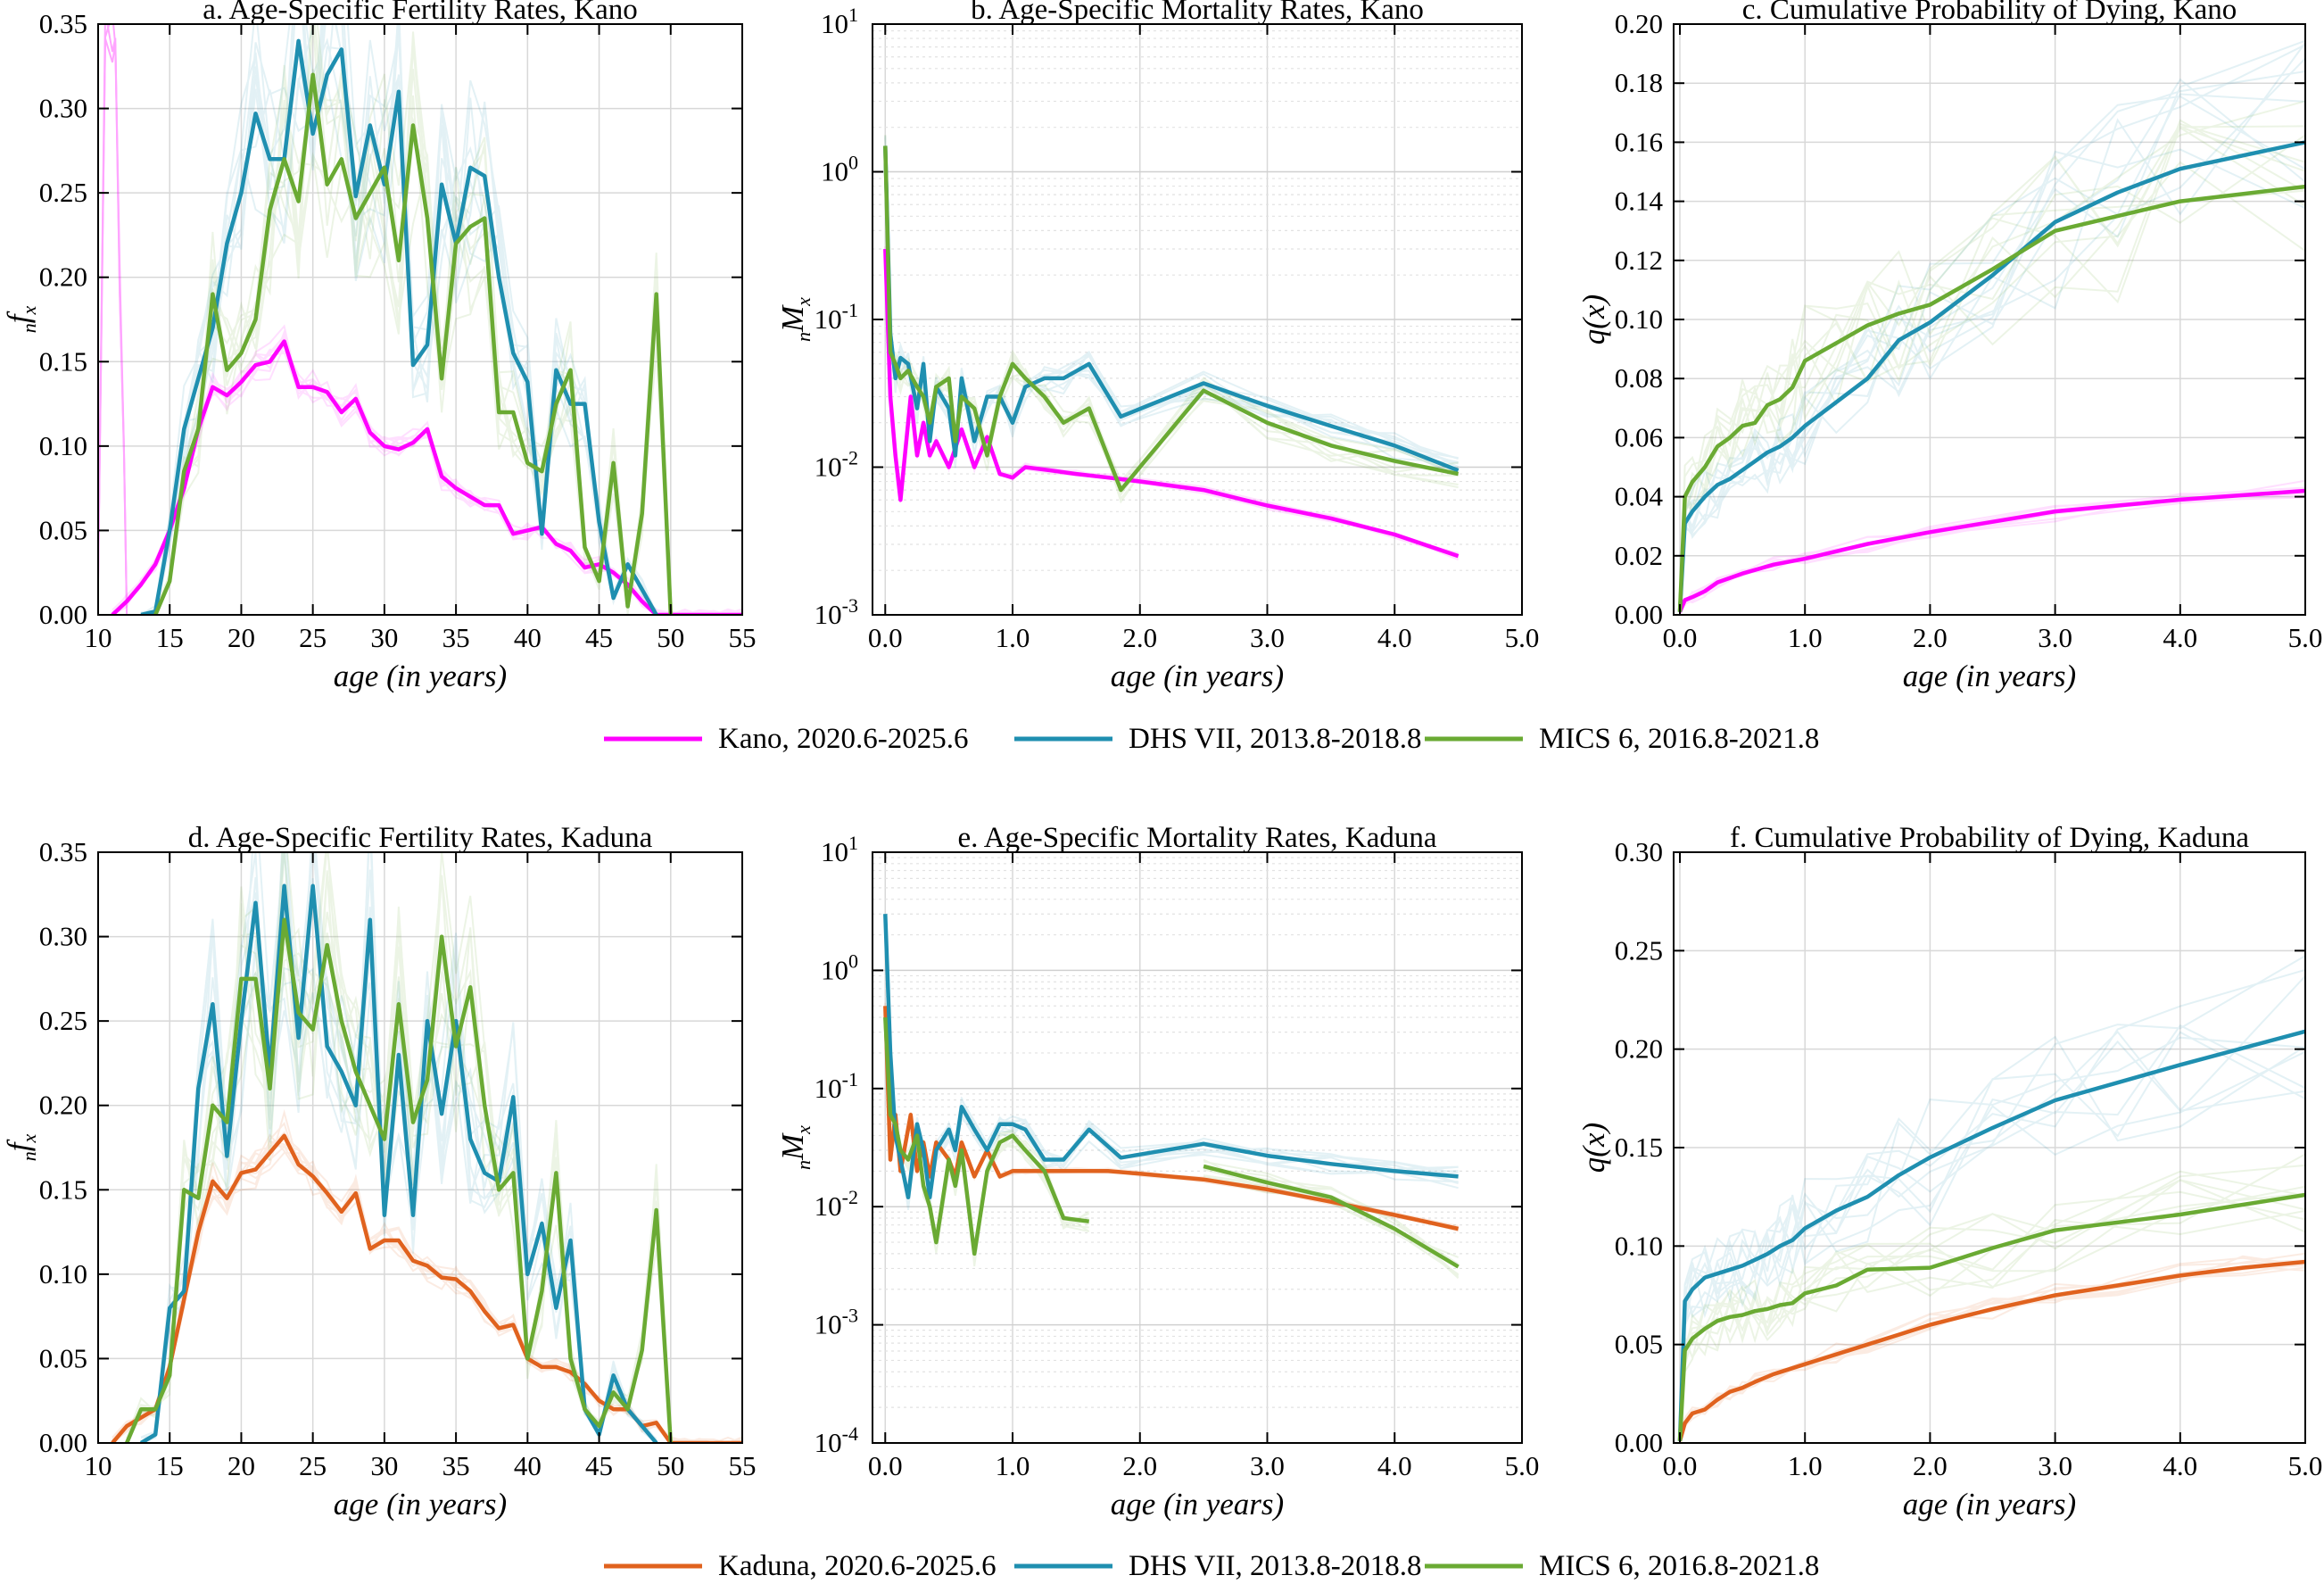  What do you see at coordinates (1198, 13) in the screenshot?
I see `chart-title: b. Age-Specific Mortality Rates, Kano` at bounding box center [1198, 13].